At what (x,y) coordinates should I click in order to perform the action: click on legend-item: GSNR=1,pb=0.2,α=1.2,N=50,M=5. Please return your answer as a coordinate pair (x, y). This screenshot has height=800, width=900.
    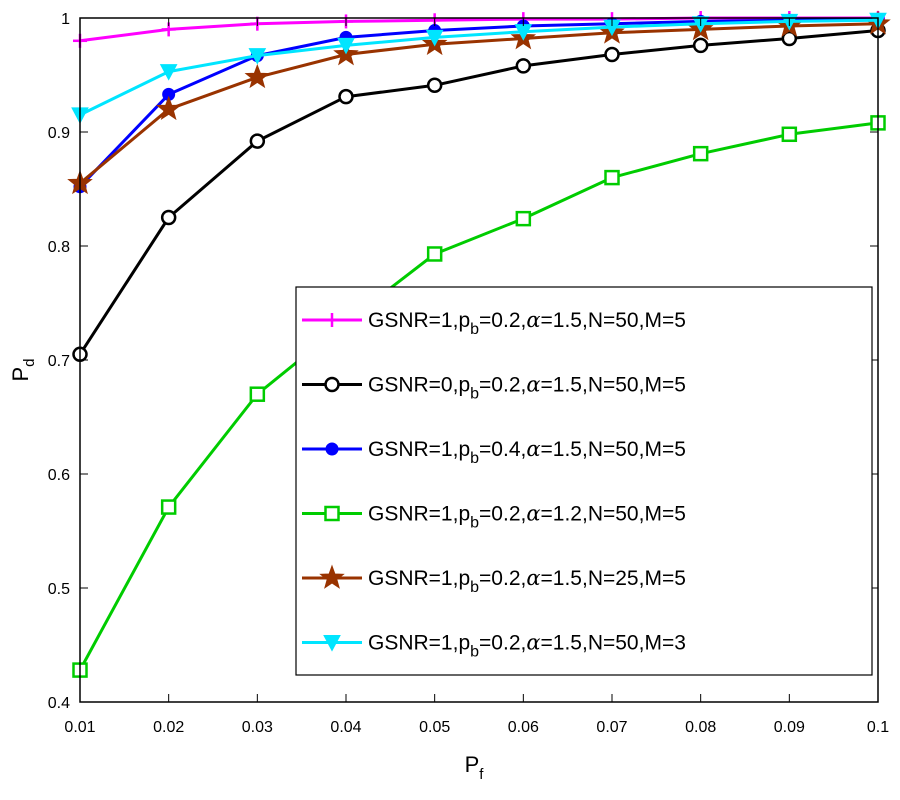
    Looking at the image, I should click on (494, 517).